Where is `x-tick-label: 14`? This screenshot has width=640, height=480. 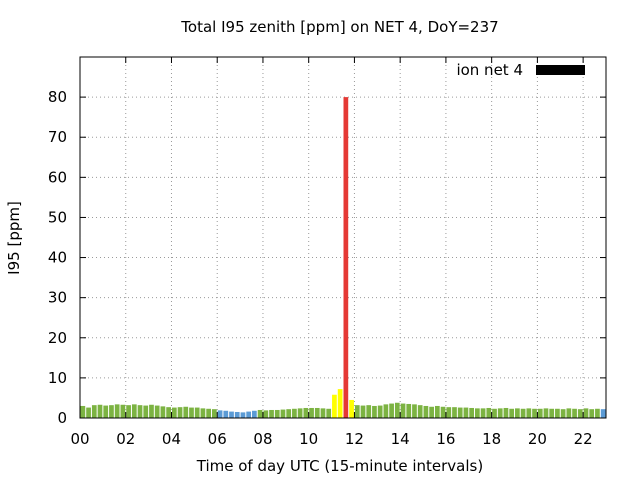
x-tick-label: 14 is located at coordinates (400, 439).